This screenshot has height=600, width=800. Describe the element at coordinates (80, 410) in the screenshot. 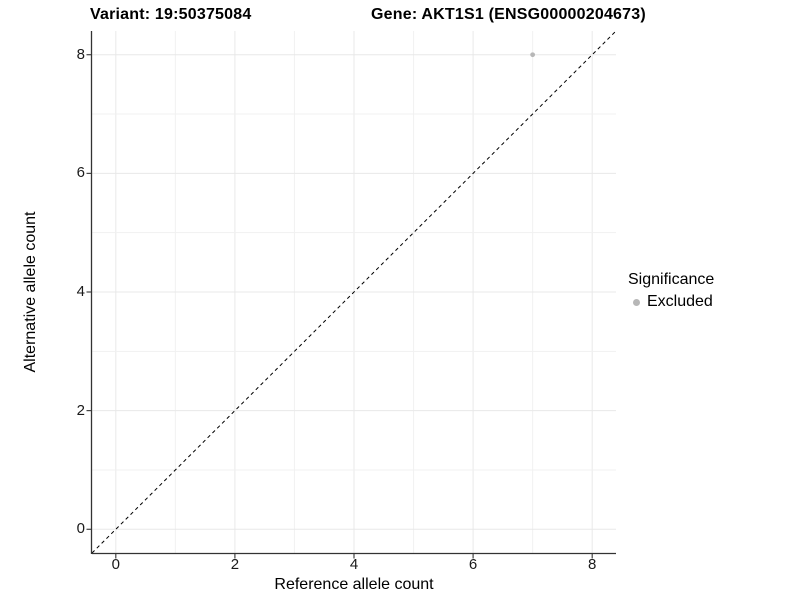

I see `y-tick-label: 2` at that location.